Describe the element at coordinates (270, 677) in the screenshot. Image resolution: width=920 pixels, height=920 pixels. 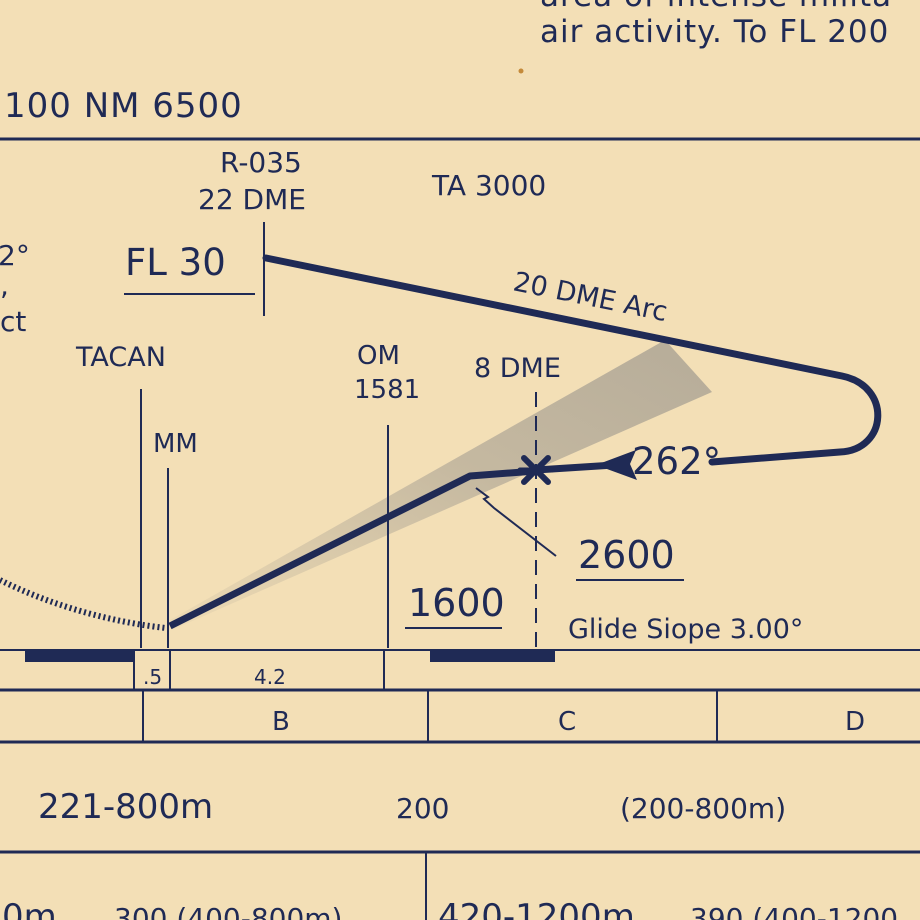
I see `distance-om: 4.2` at that location.